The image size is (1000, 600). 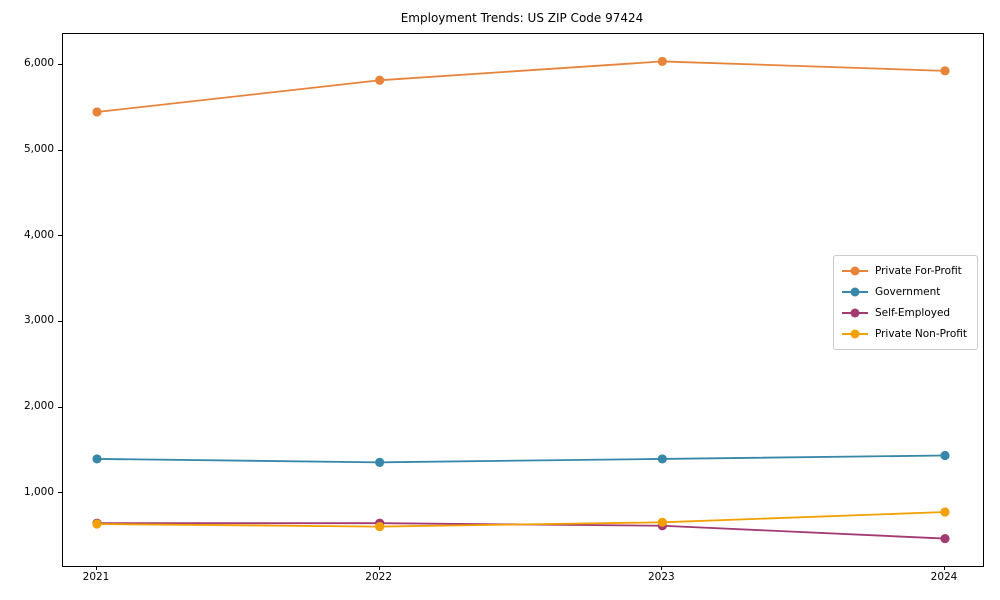 I want to click on legend-label: Self-Employed, so click(x=912, y=313).